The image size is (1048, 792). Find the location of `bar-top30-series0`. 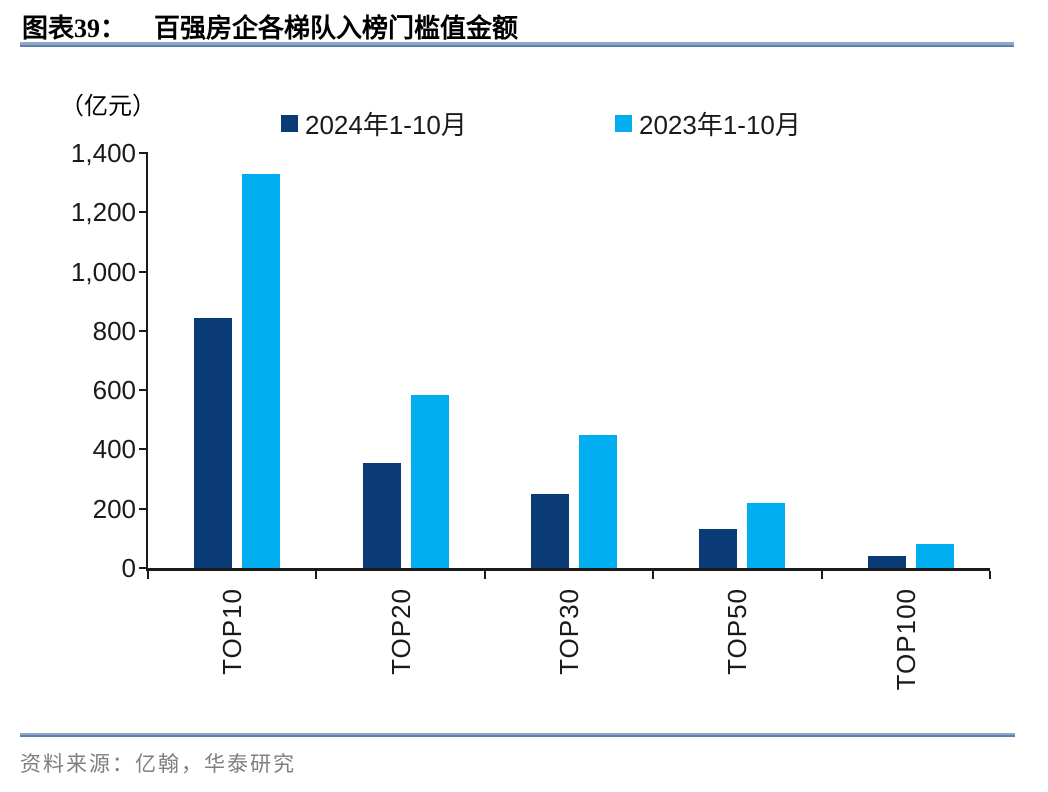

bar-top30-series0 is located at coordinates (550, 530).